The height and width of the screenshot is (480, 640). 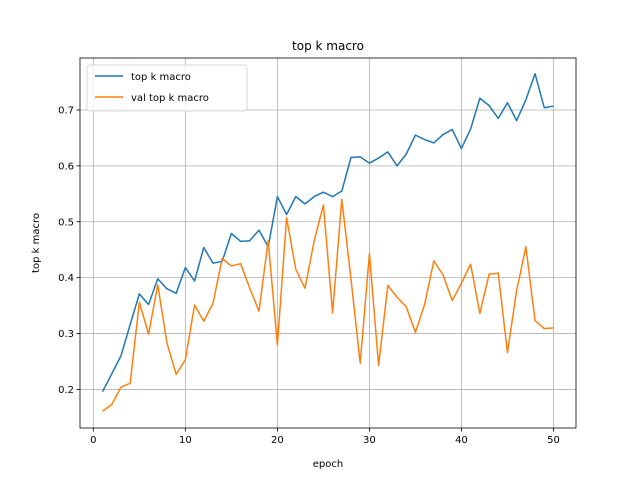 What do you see at coordinates (185, 440) in the screenshot?
I see `x-tick-label: 10` at bounding box center [185, 440].